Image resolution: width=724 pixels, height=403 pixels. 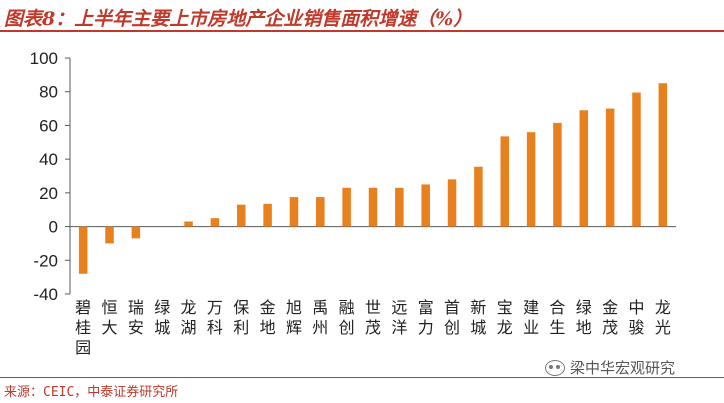 I want to click on chart-title: 图表8：上半年主要上市房地产企业销售面积增速（%）, so click(x=238, y=19).